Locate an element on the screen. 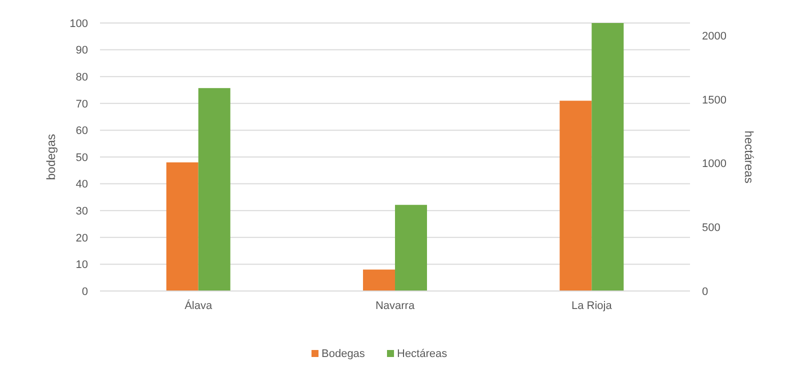 Image resolution: width=787 pixels, height=370 pixels. y2-tick-label: 500 is located at coordinates (711, 228).